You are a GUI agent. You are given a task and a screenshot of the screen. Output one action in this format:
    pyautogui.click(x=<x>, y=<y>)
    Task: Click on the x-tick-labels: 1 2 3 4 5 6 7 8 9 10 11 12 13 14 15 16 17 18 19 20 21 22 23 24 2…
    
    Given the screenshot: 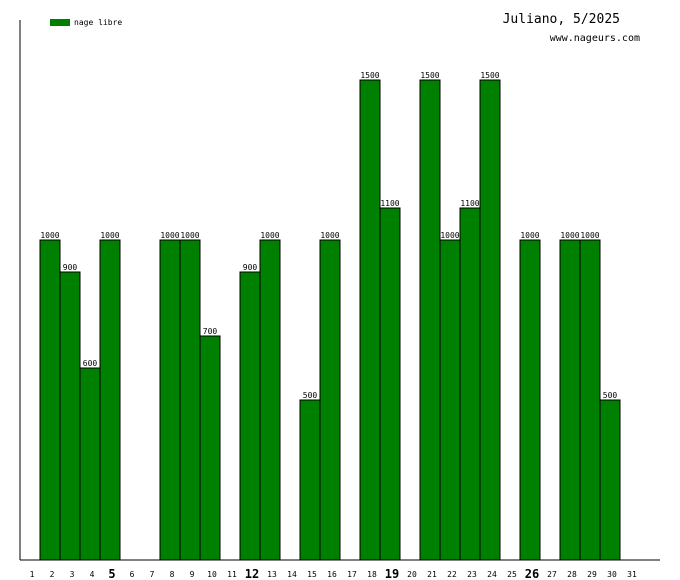 What is the action you would take?
    pyautogui.click(x=333, y=573)
    